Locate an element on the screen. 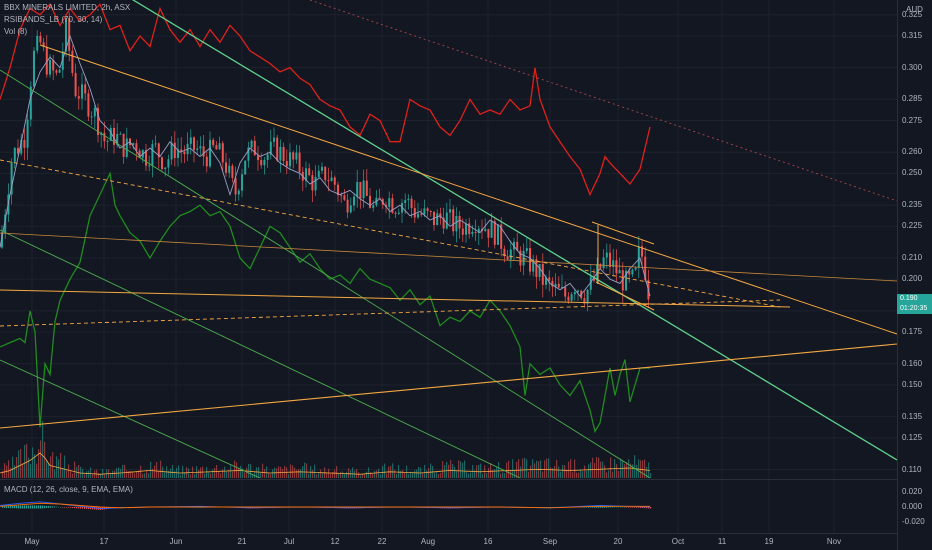 This screenshot has height=550, width=932. price-tick-label: 0.110 is located at coordinates (912, 469).